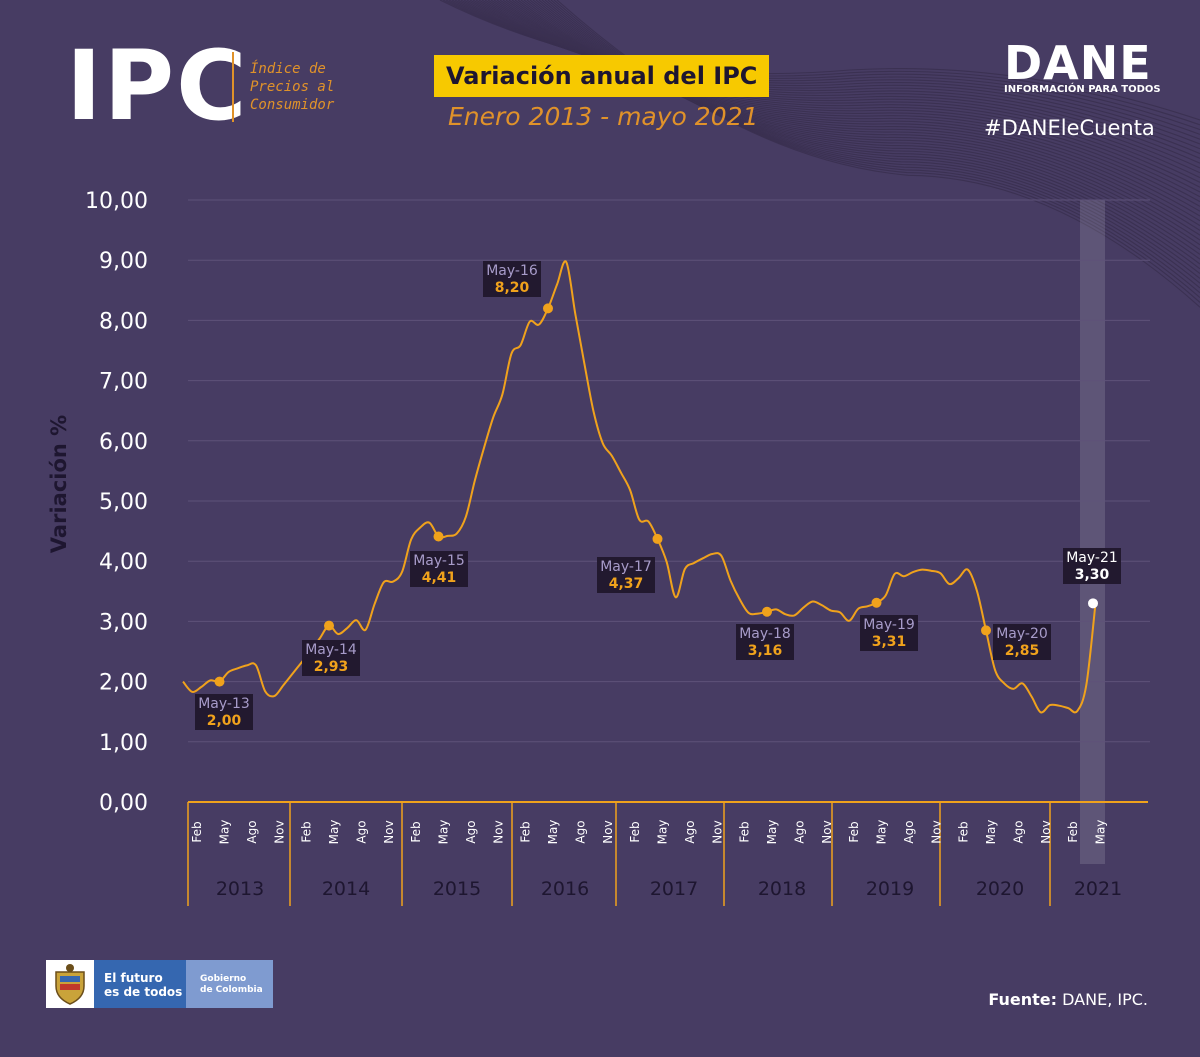  I want to click on y-tick-label: 4,00, so click(123, 562).